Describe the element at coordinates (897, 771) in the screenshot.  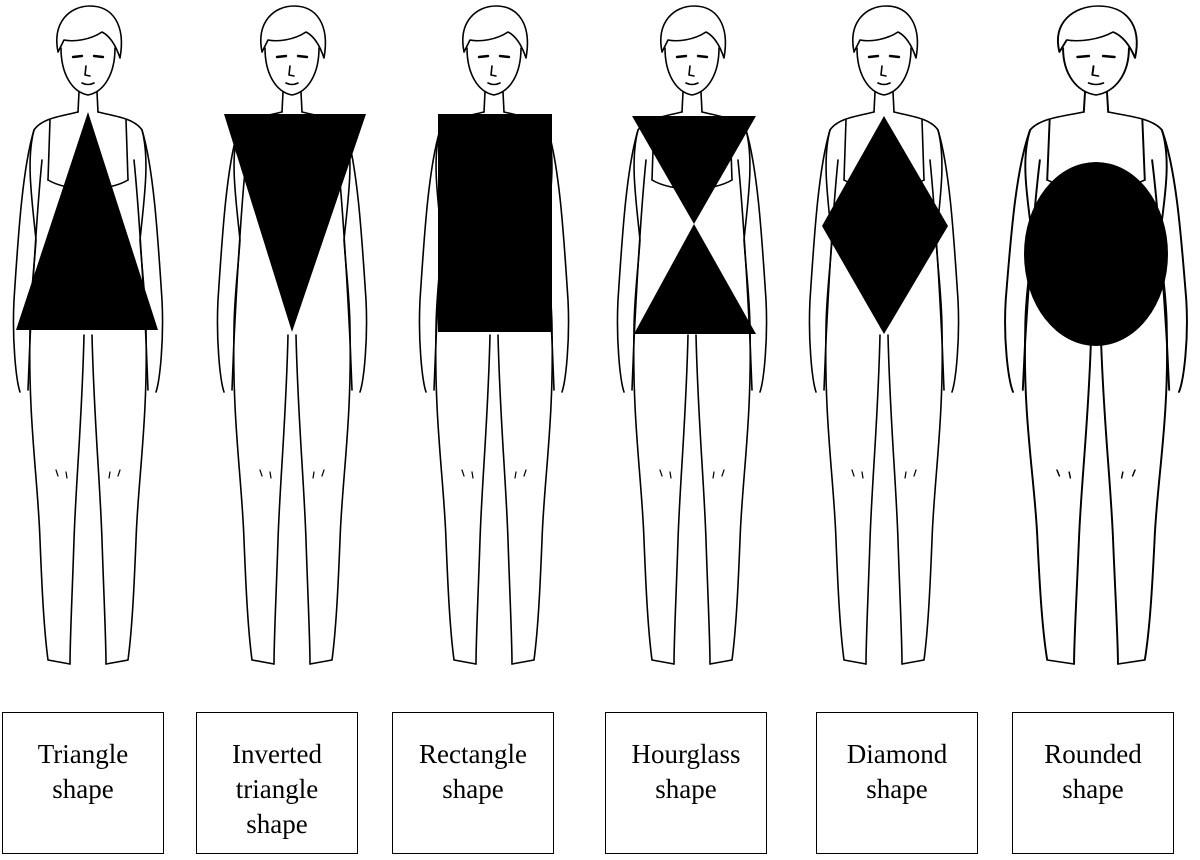
I see `label-diamond: Diamond shape` at that location.